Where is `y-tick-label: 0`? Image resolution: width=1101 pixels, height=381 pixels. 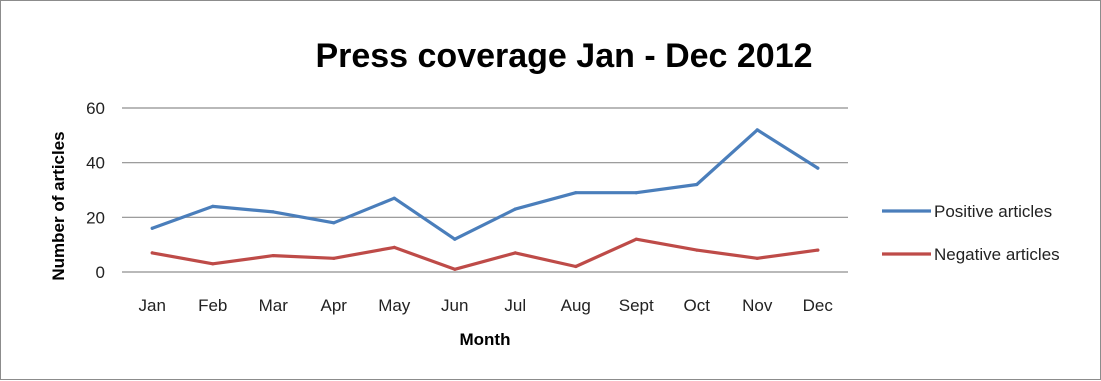 y-tick-label: 0 is located at coordinates (100, 272).